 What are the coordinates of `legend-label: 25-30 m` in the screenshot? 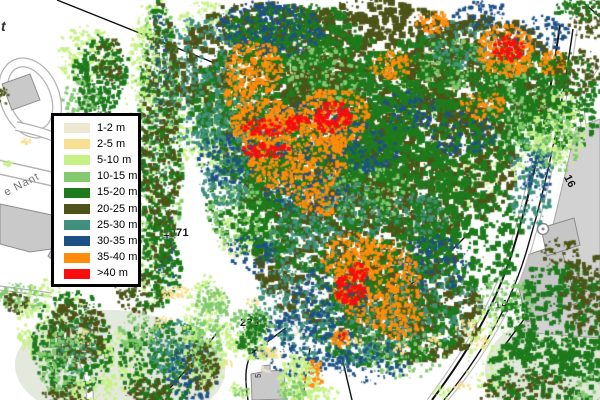 It's located at (117, 224).